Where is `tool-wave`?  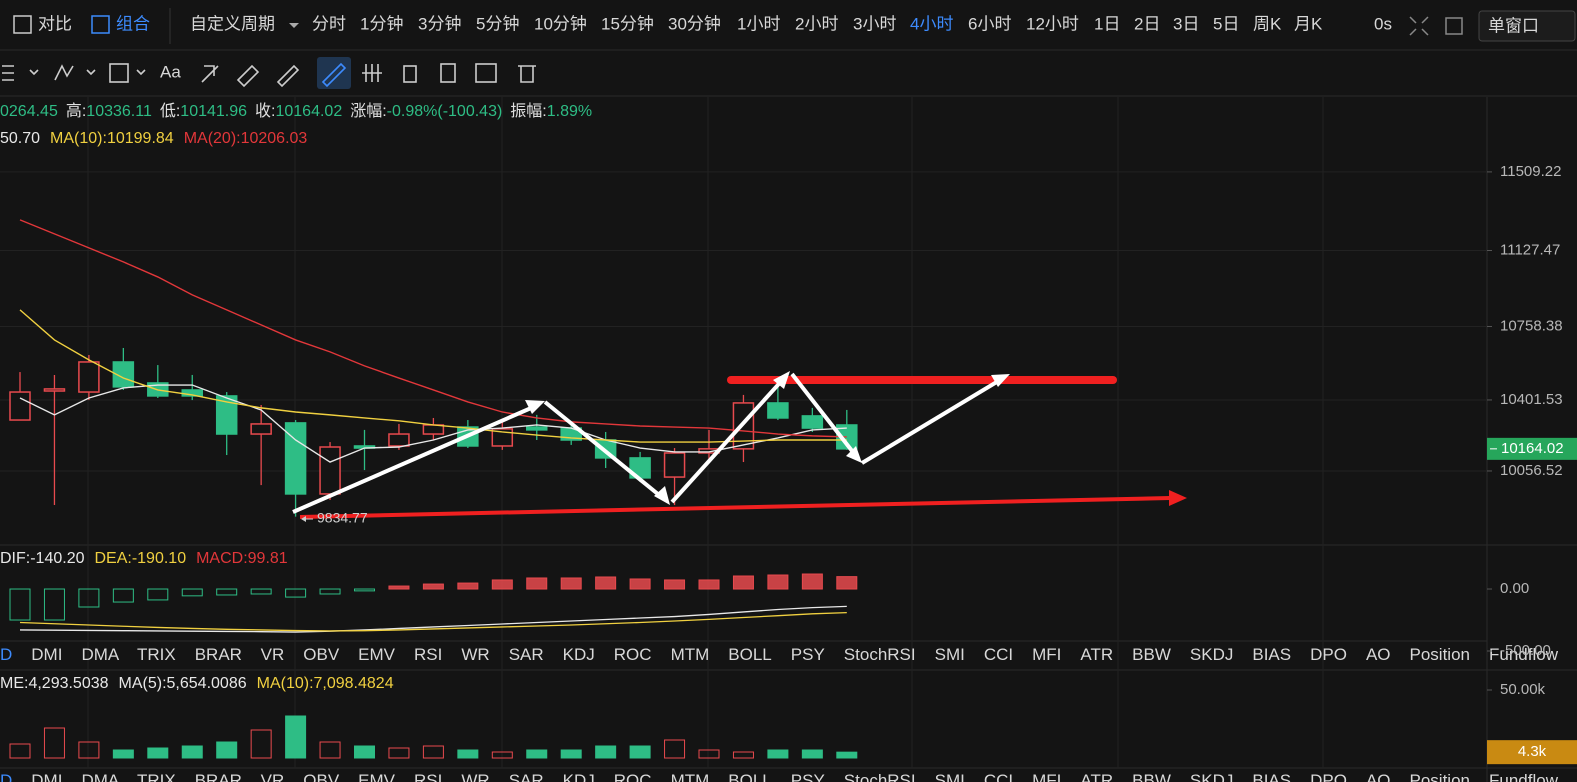
tool-wave is located at coordinates (64, 72).